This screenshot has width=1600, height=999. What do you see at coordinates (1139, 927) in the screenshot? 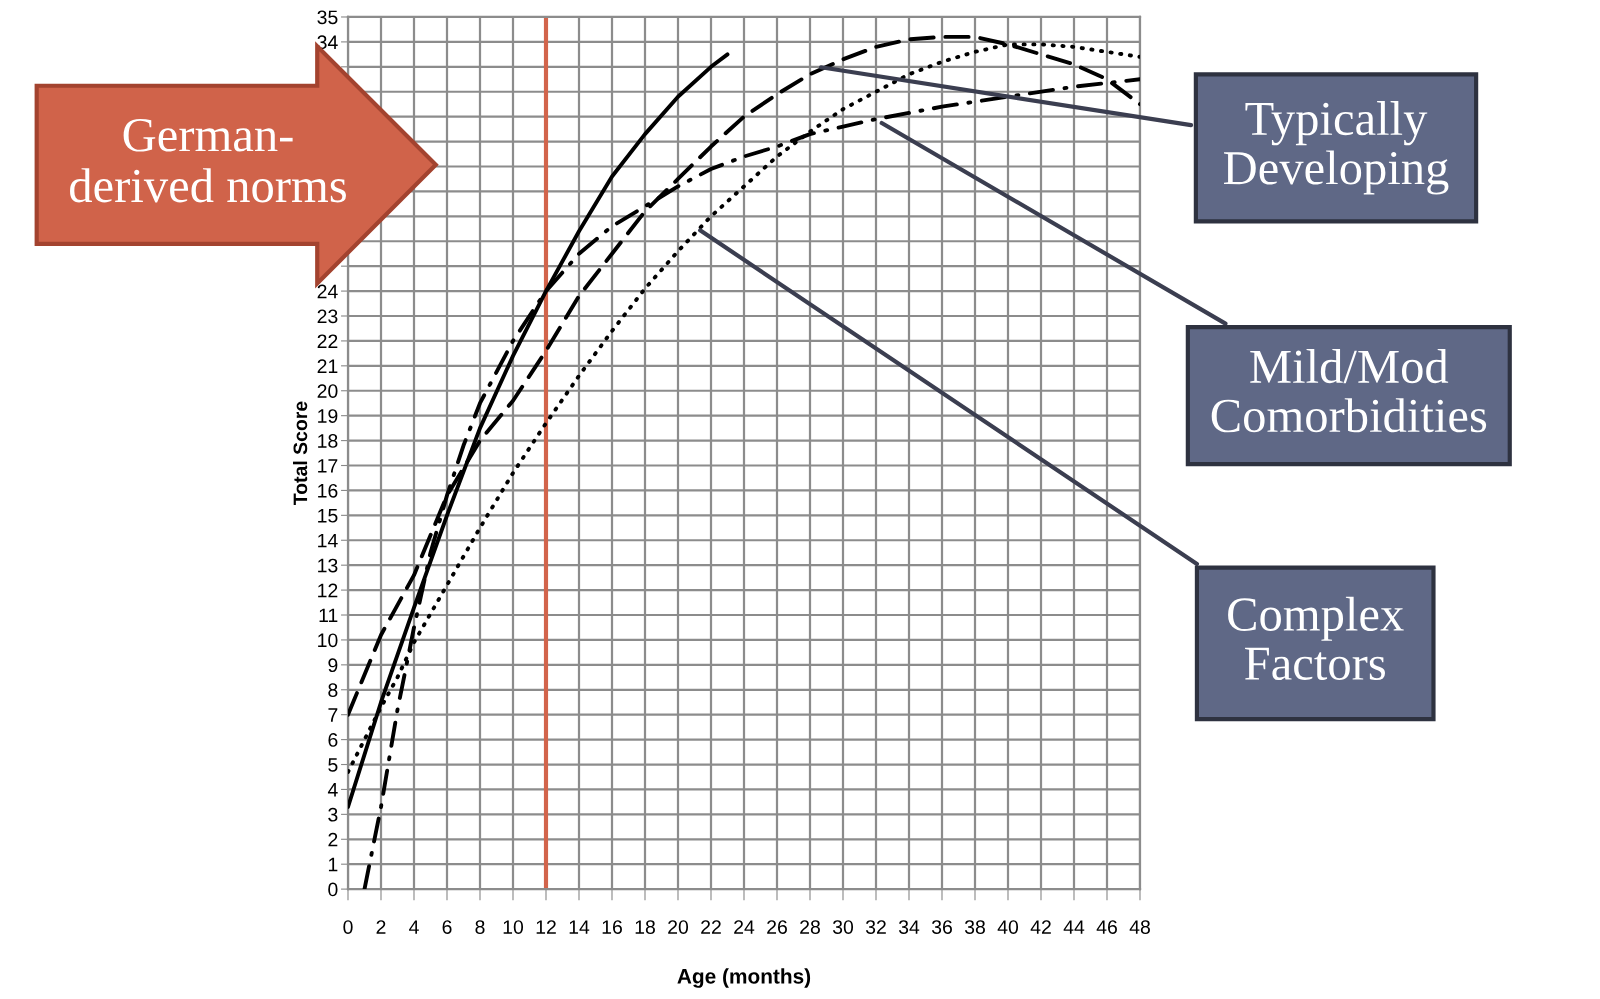
I see `x-tick-label: 48` at bounding box center [1139, 927].